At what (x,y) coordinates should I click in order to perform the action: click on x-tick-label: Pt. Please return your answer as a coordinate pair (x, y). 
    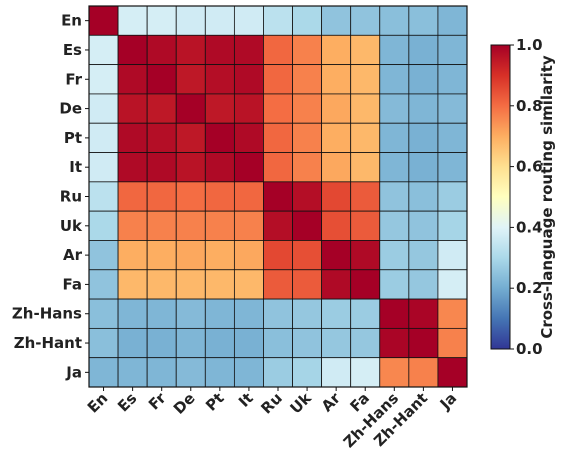
    Looking at the image, I should click on (215, 402).